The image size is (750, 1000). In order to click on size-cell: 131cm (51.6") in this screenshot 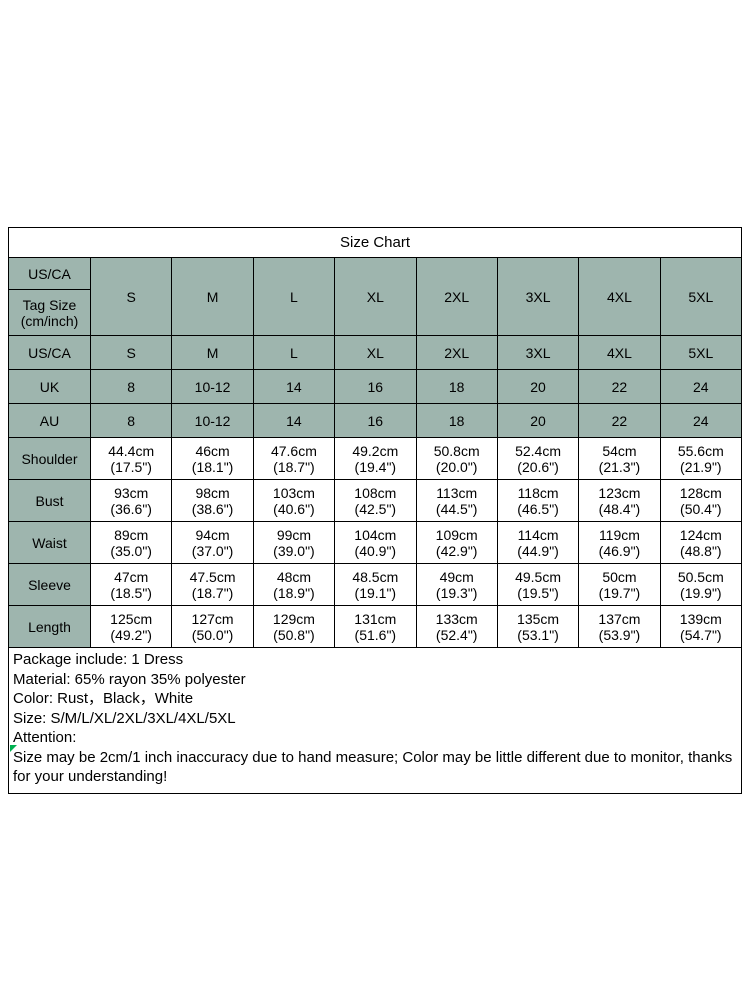, I will do `click(375, 626)`.